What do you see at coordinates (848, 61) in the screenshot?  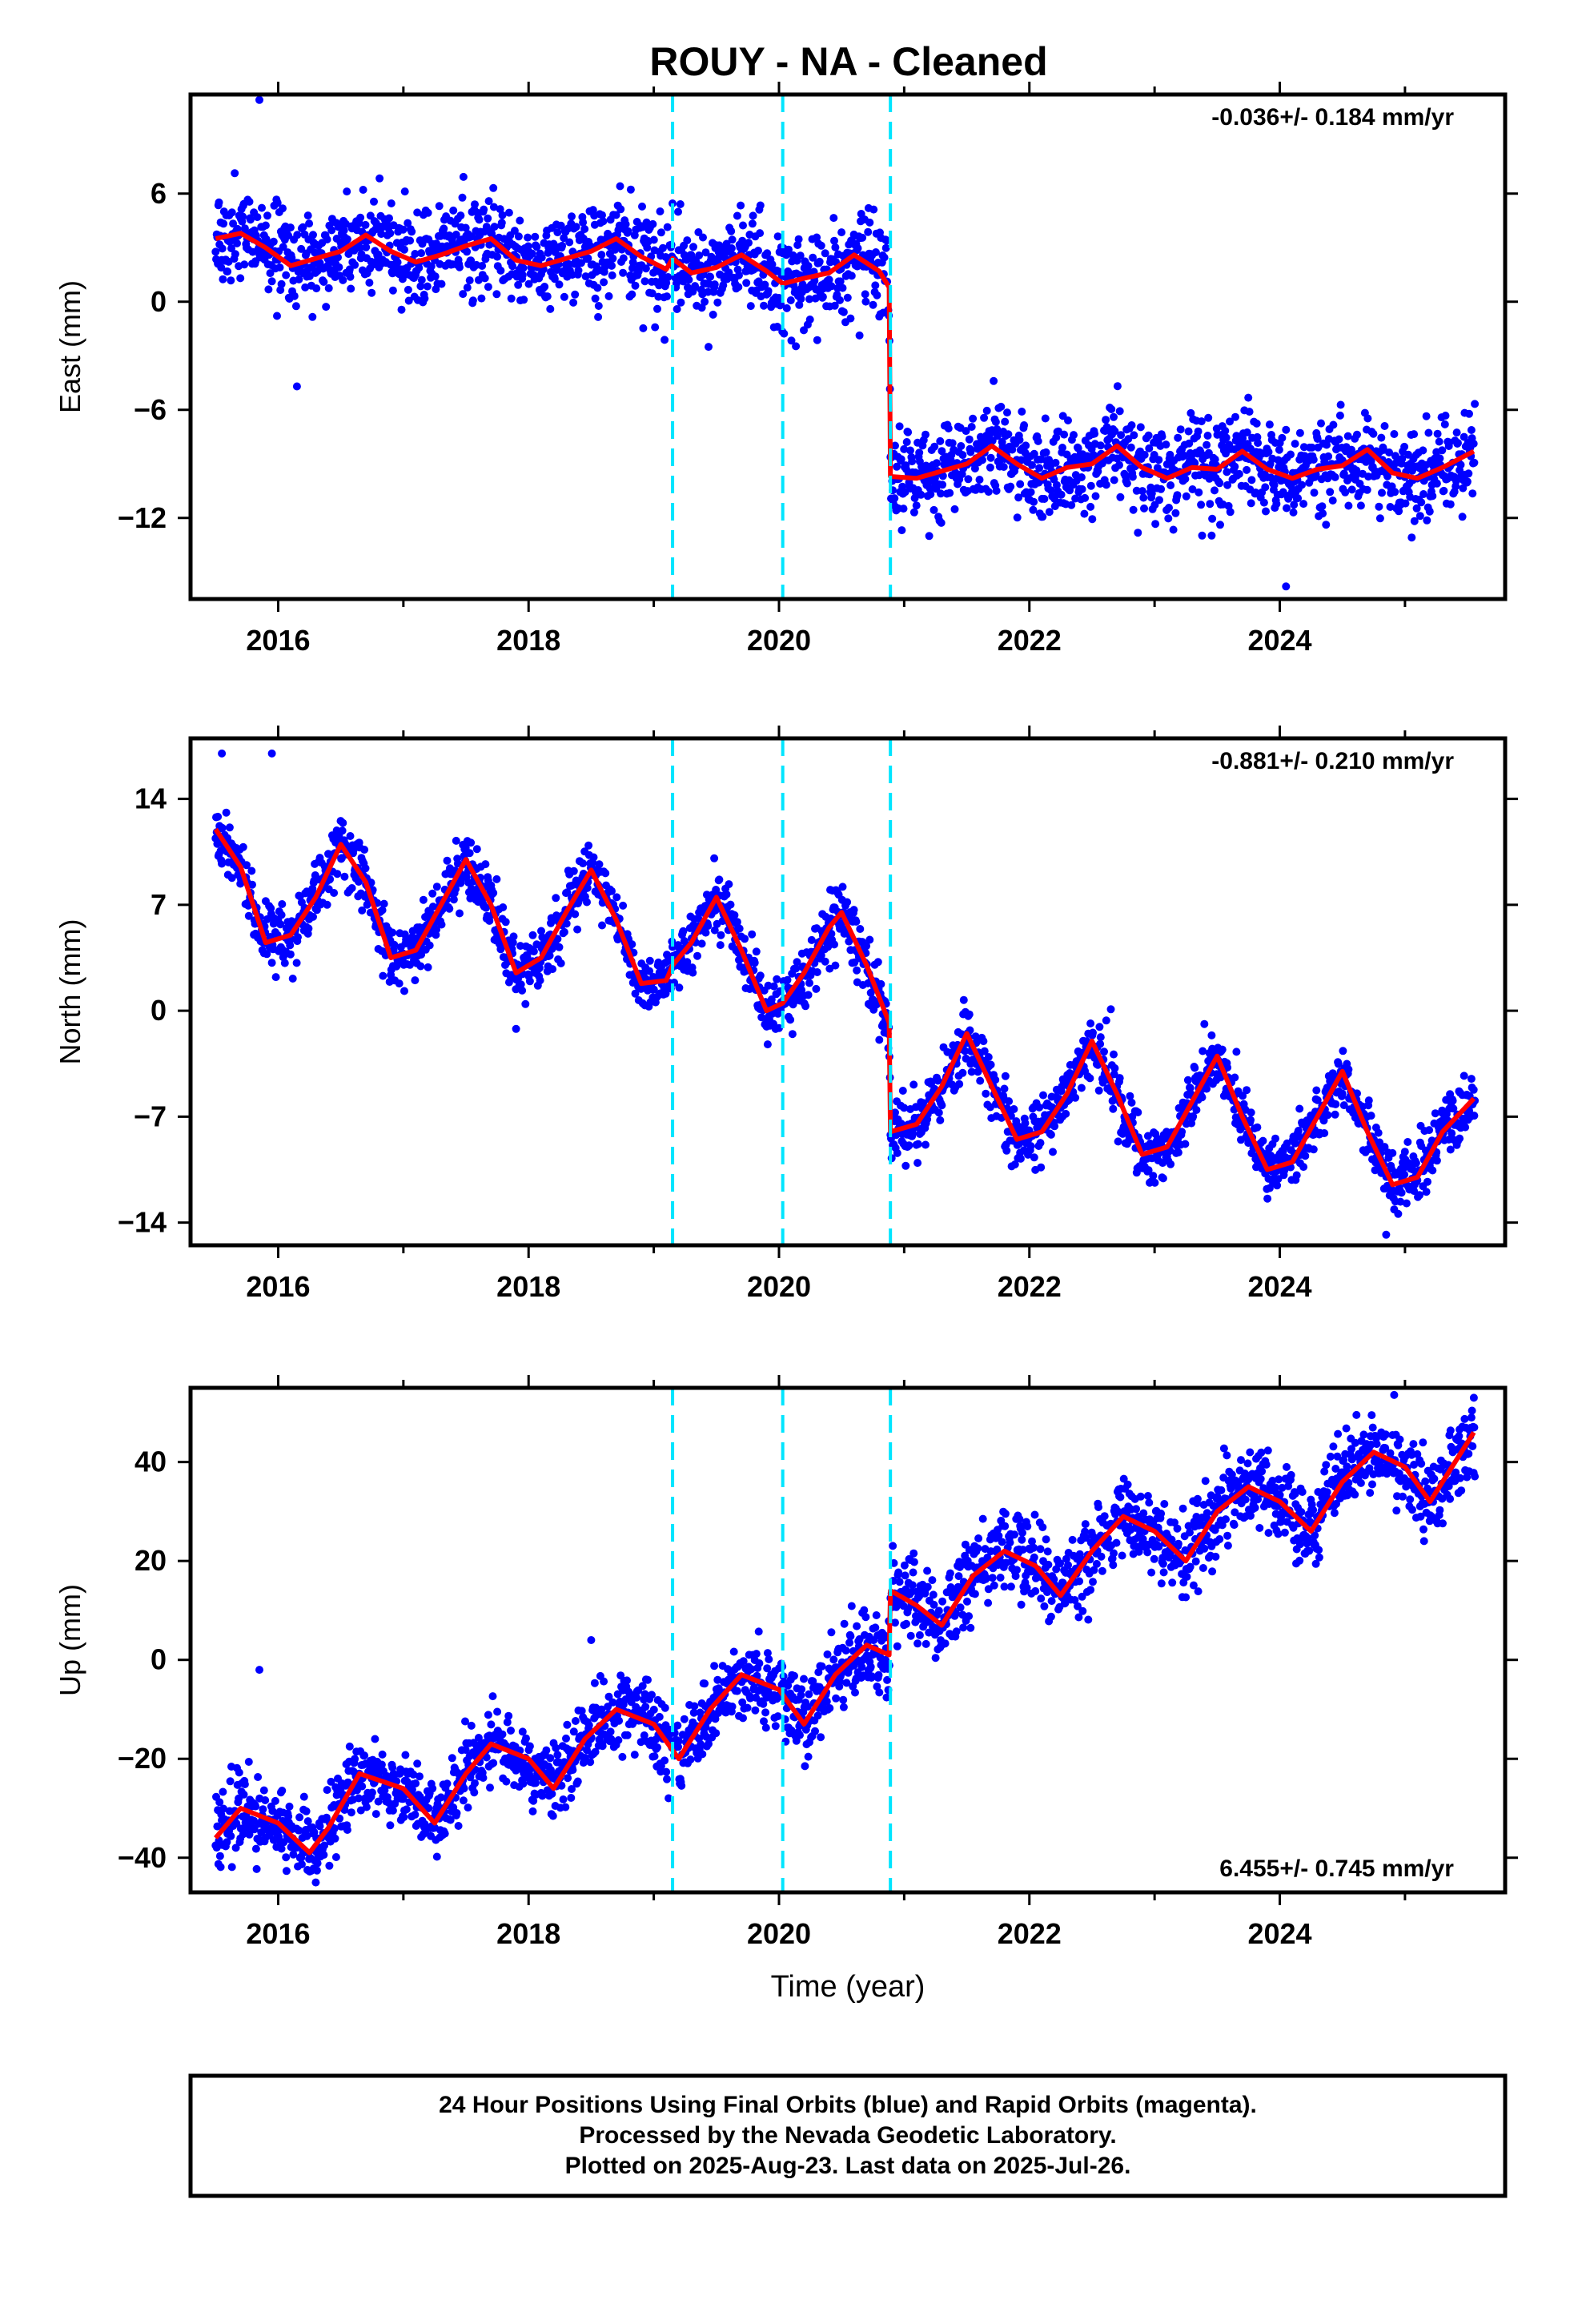 I see `figure-title: ROUY - NA - Cleaned` at bounding box center [848, 61].